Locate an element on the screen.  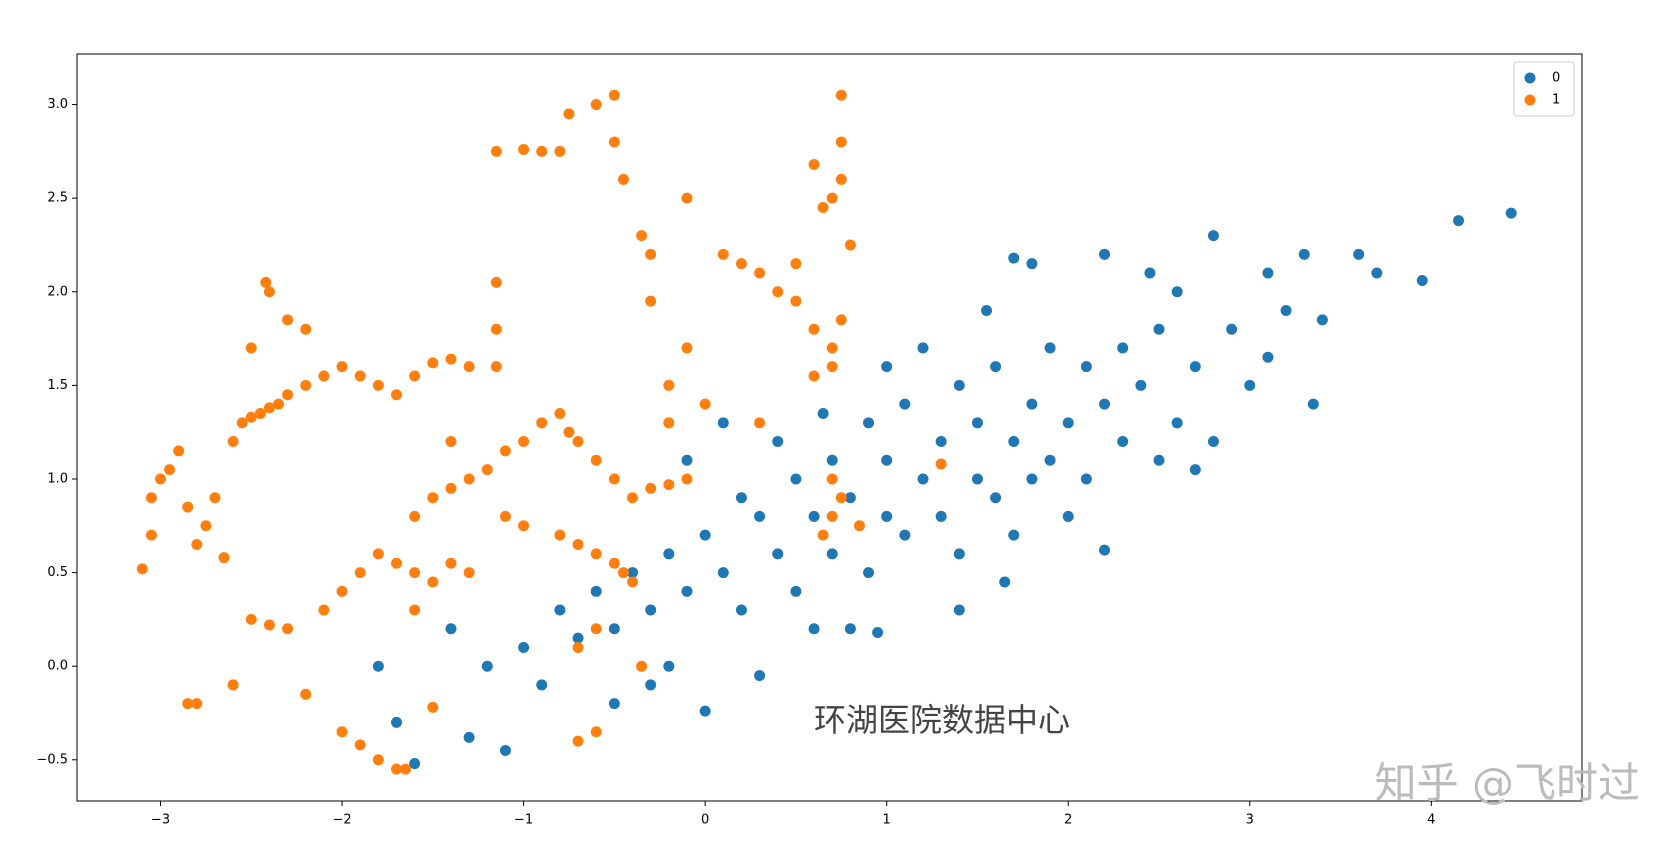
x-tick-label: −2 is located at coordinates (341, 820).